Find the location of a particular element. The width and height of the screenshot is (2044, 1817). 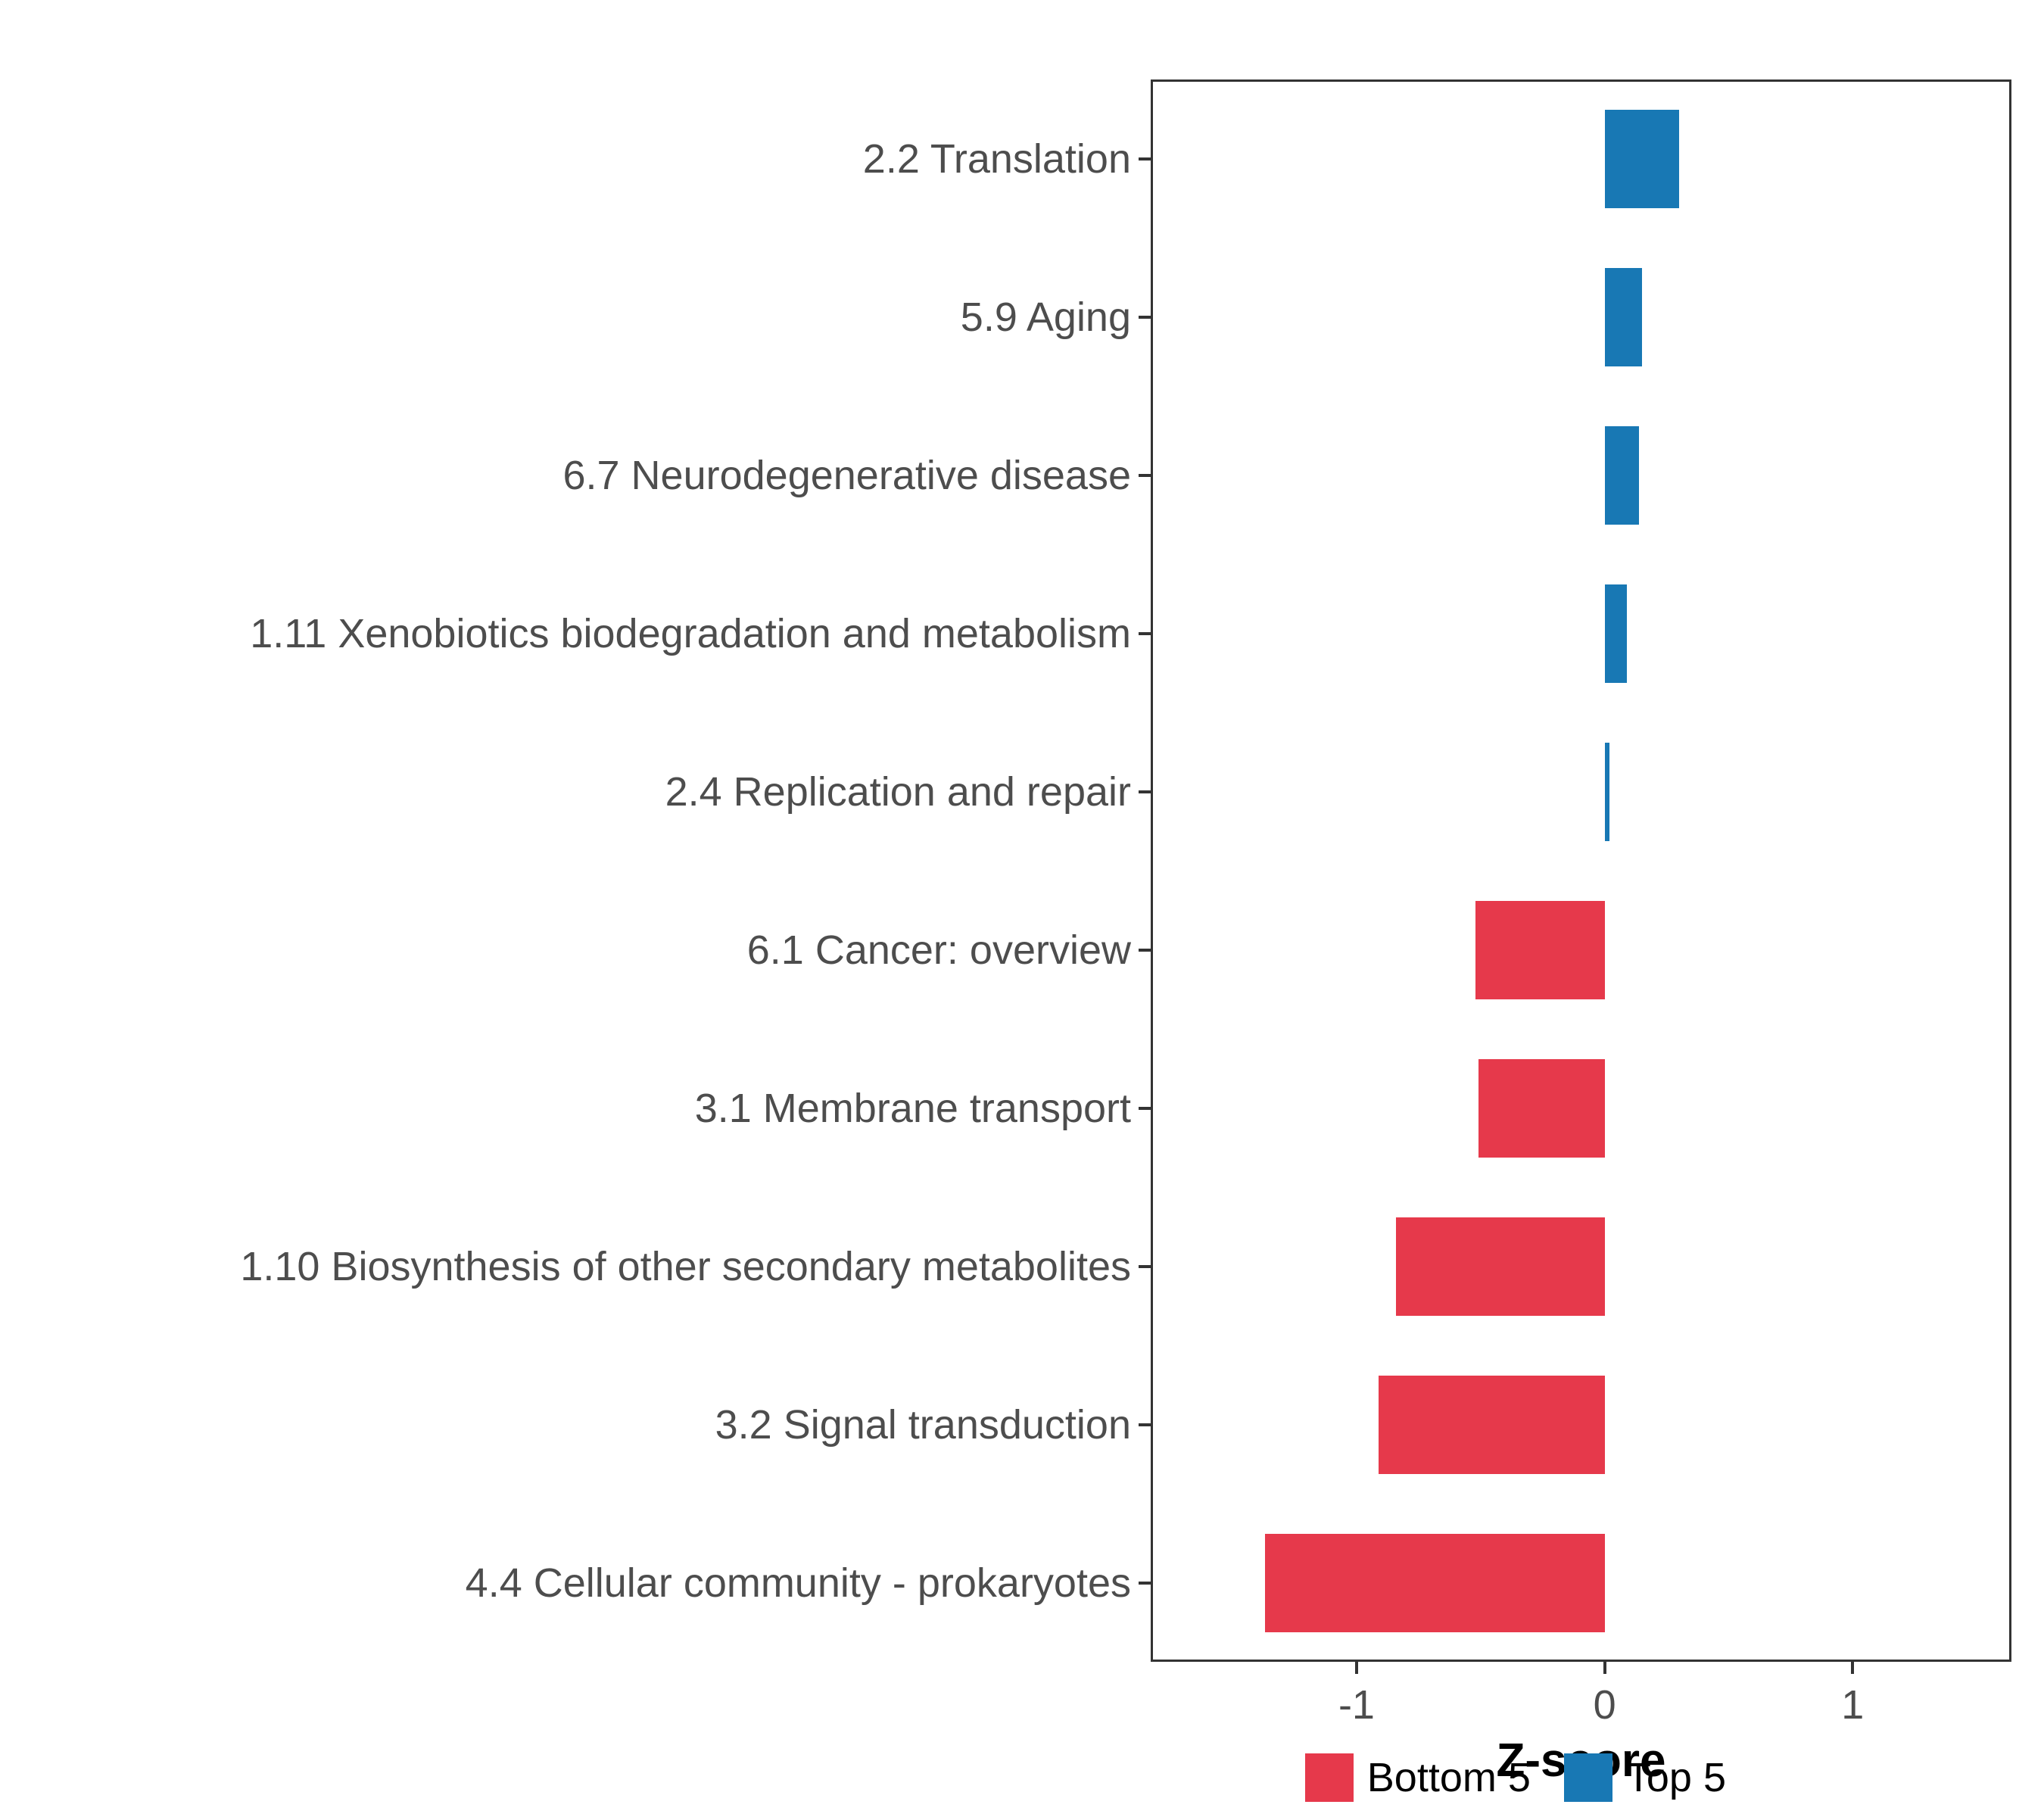

x-tick-label: 0 is located at coordinates (1604, 1705).